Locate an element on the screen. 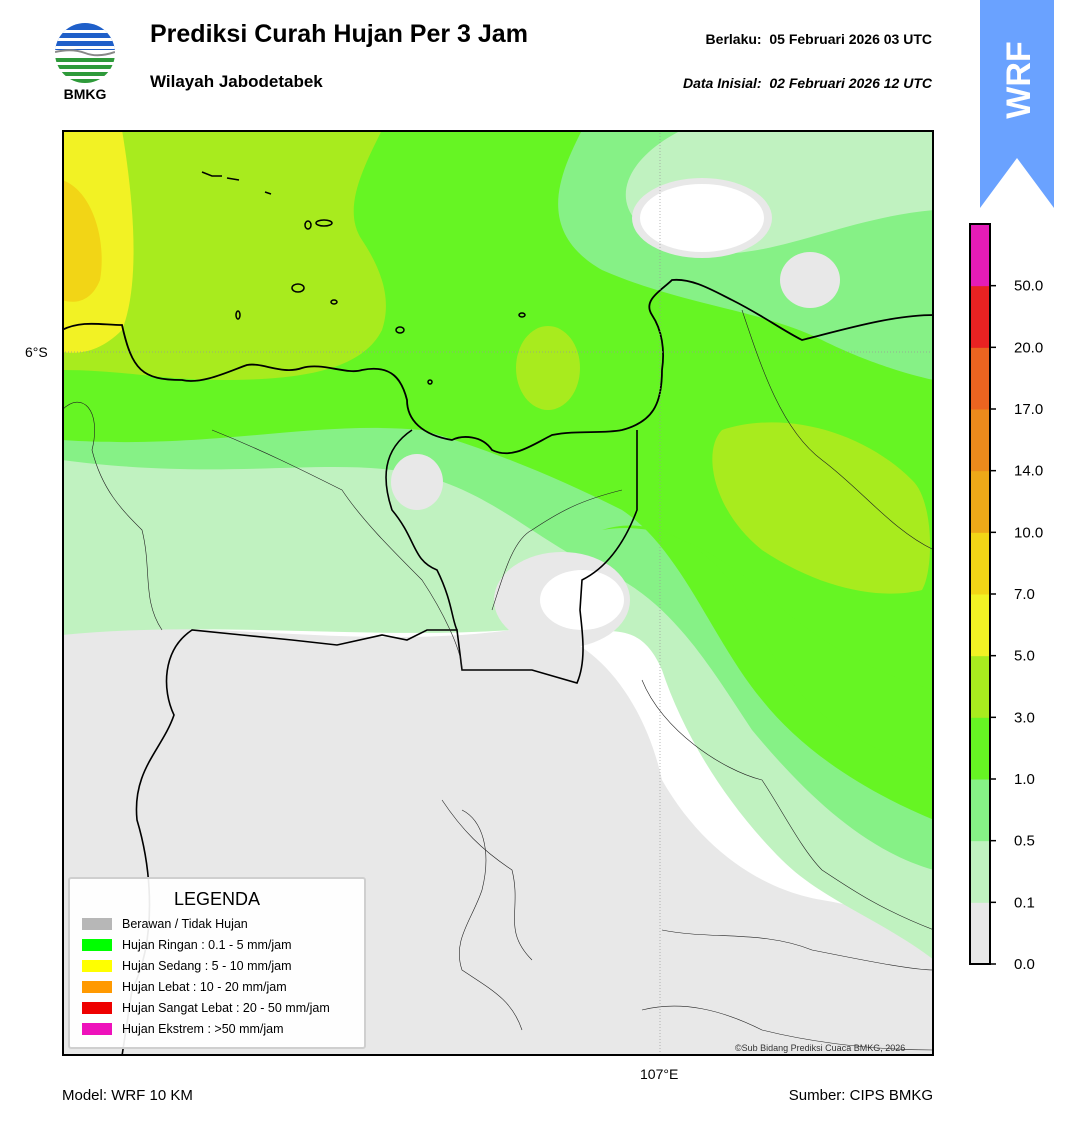  model-info: Model: WRF 10 KM is located at coordinates (127, 1095).